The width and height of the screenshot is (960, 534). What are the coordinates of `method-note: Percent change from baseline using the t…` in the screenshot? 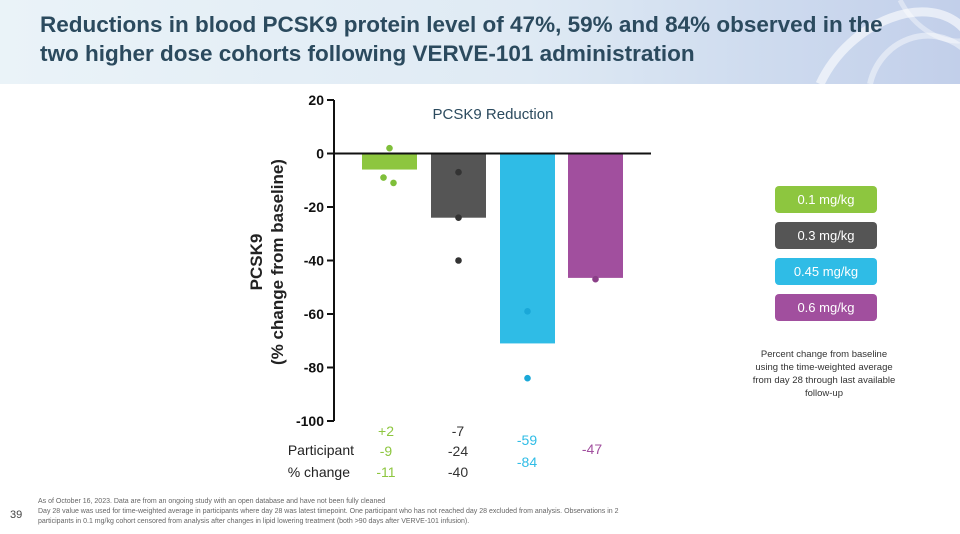 It's located at (824, 374).